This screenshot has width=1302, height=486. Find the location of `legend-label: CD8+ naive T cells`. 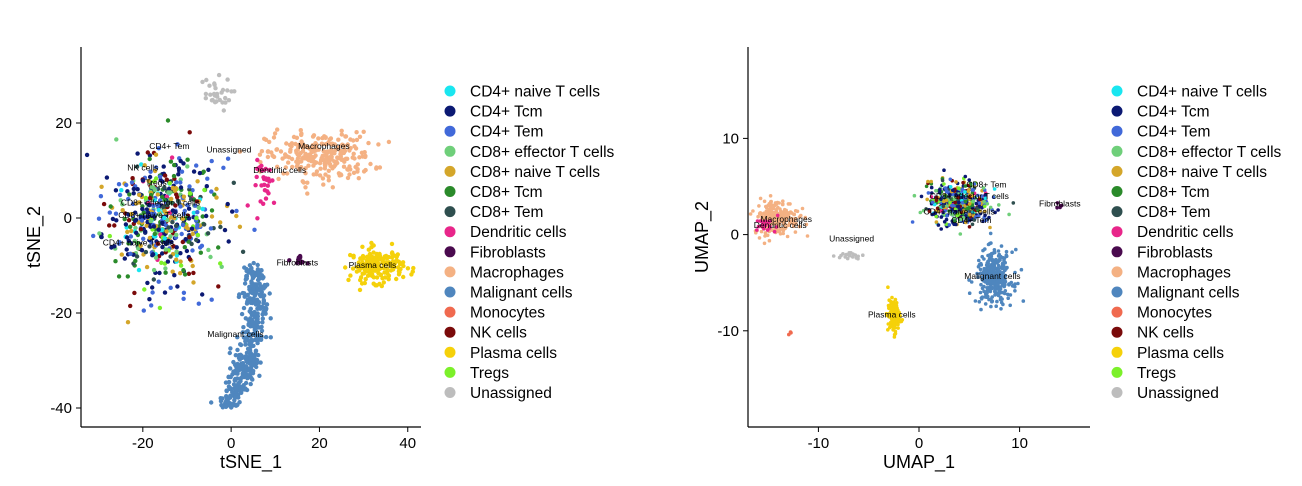

legend-label: CD8+ naive T cells is located at coordinates (535, 172).